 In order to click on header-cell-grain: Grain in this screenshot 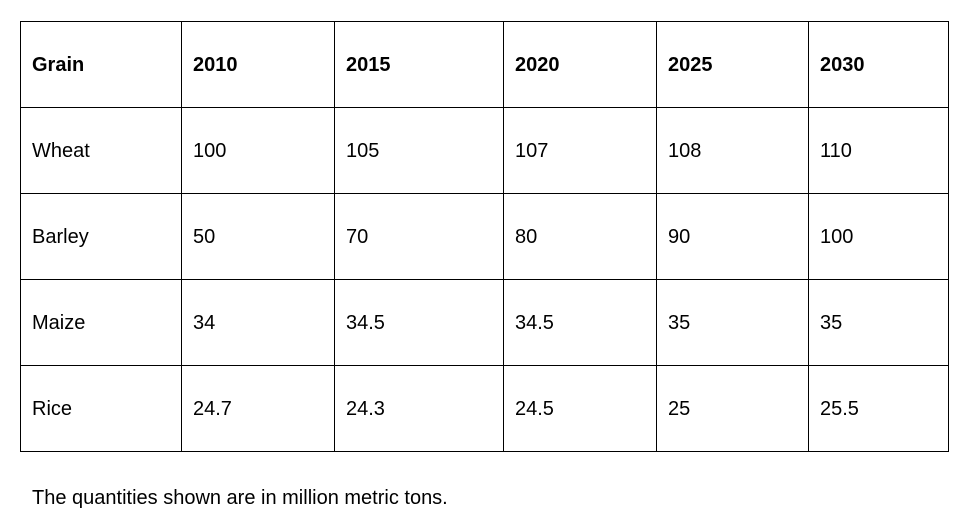, I will do `click(101, 64)`.